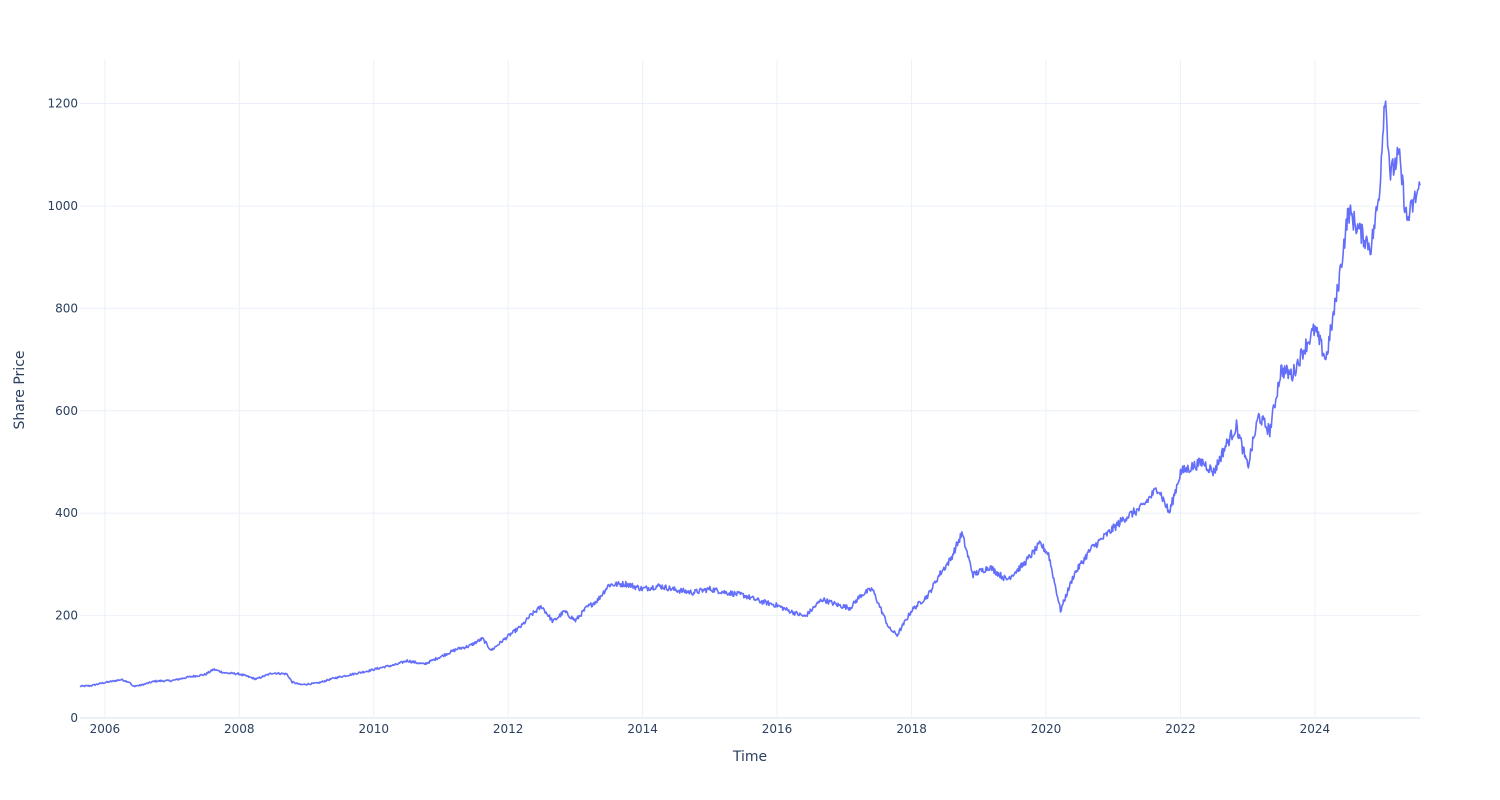  Describe the element at coordinates (911, 729) in the screenshot. I see `x-tick-label: 2018` at that location.